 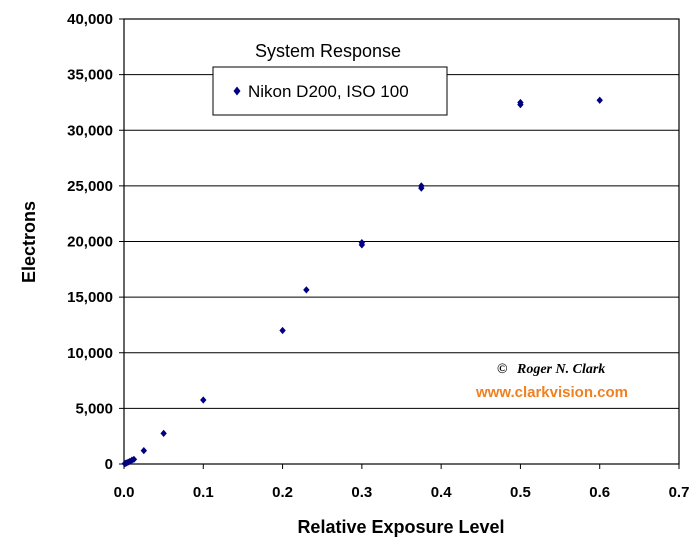 What do you see at coordinates (29, 242) in the screenshot?
I see `y-axis-title: Electrons` at bounding box center [29, 242].